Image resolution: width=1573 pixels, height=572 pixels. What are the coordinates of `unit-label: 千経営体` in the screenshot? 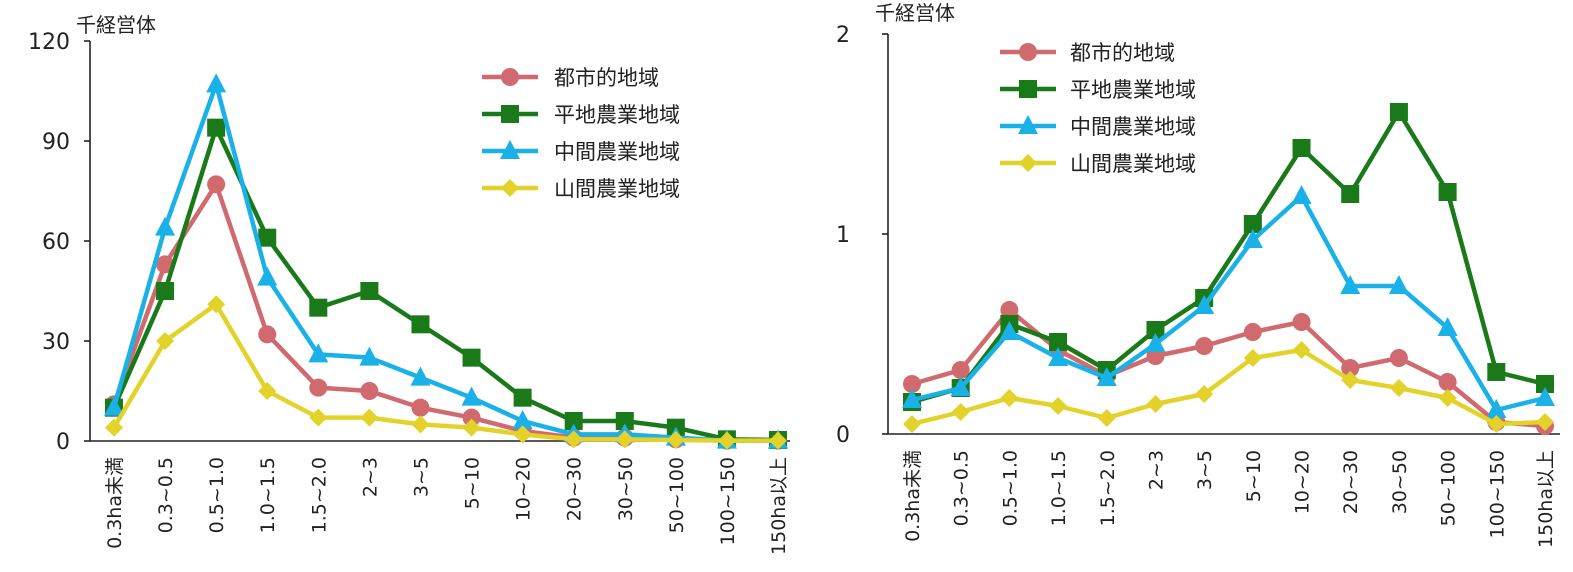 It's located at (915, 13).